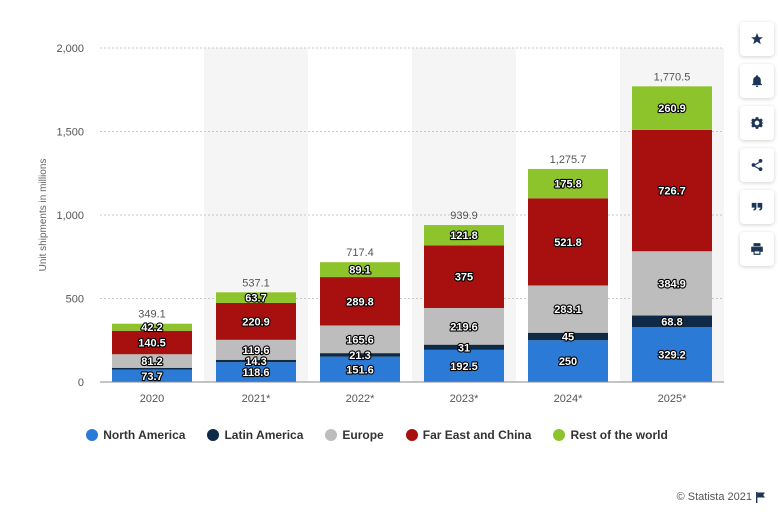  What do you see at coordinates (714, 497) in the screenshot?
I see `credit-text: © Statista 2021` at bounding box center [714, 497].